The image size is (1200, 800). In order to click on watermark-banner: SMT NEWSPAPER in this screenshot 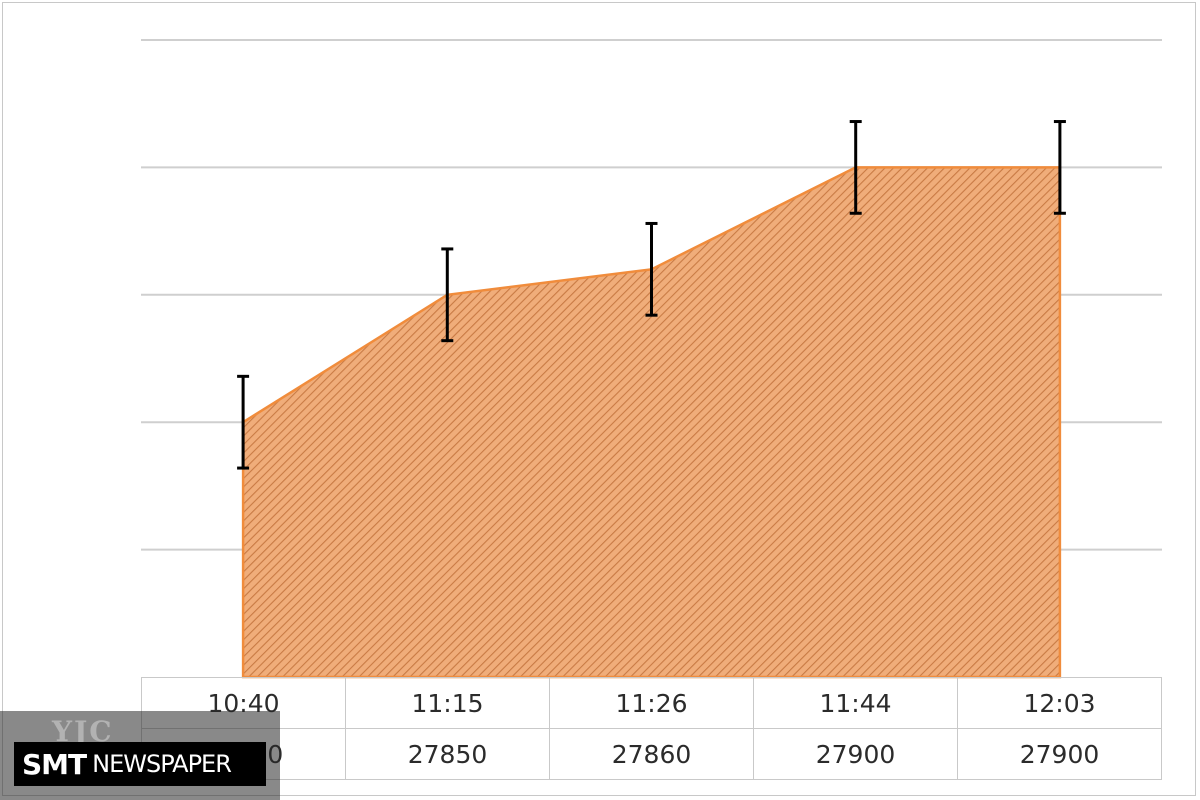, I will do `click(140, 764)`.